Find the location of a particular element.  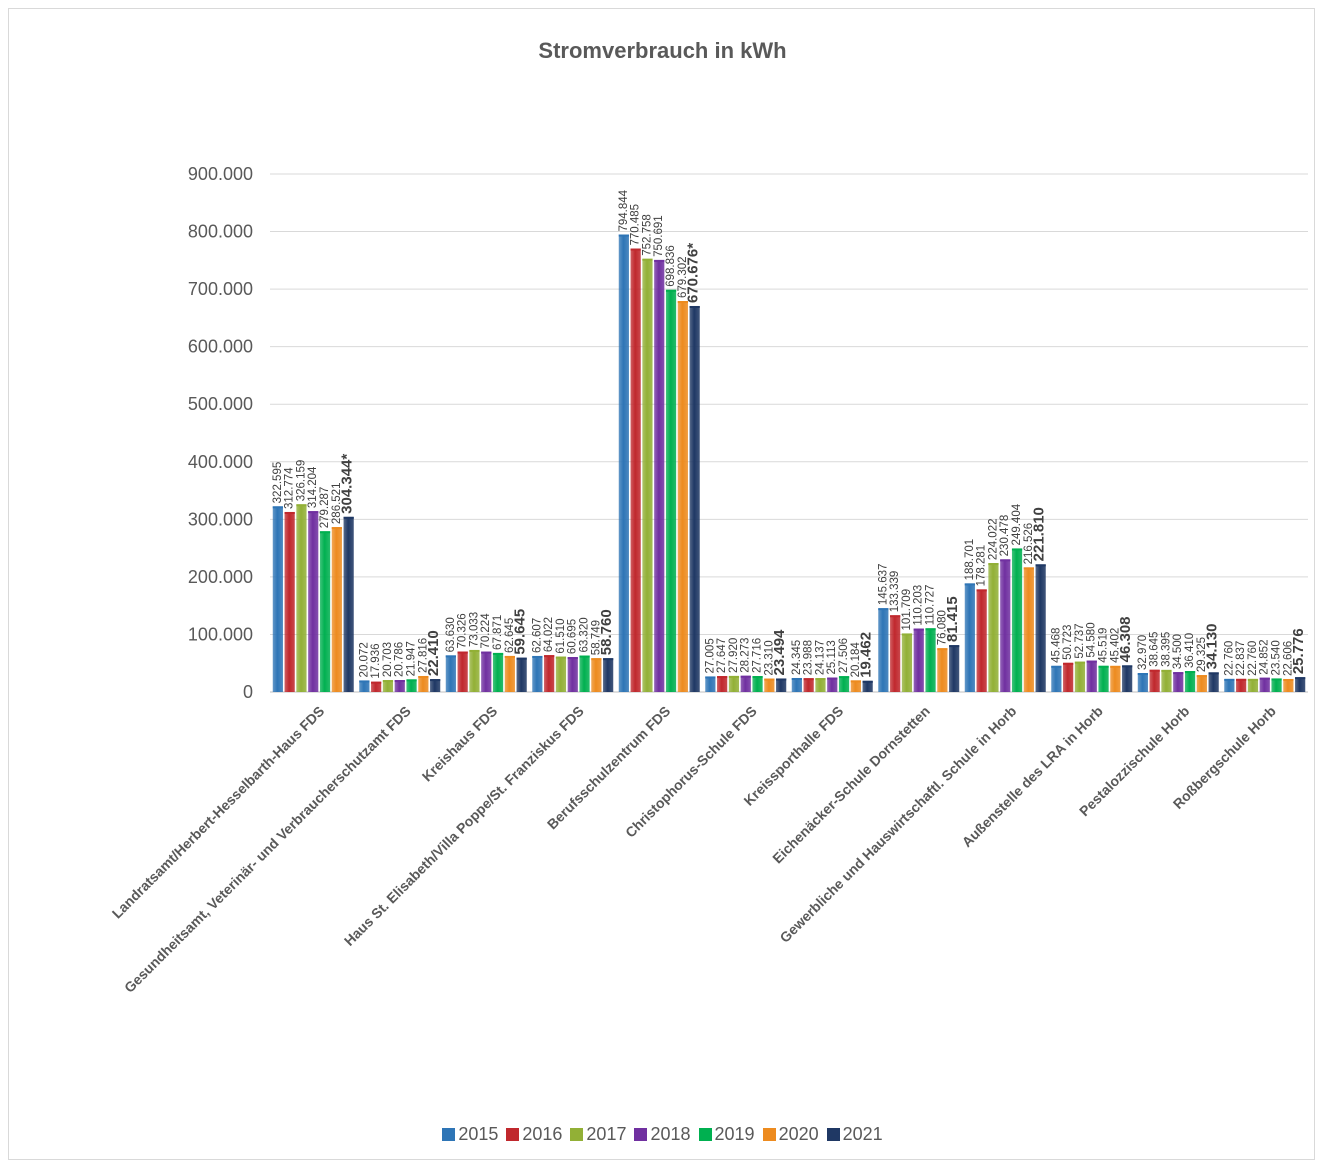

data-label: 133.339 is located at coordinates (895, 592).